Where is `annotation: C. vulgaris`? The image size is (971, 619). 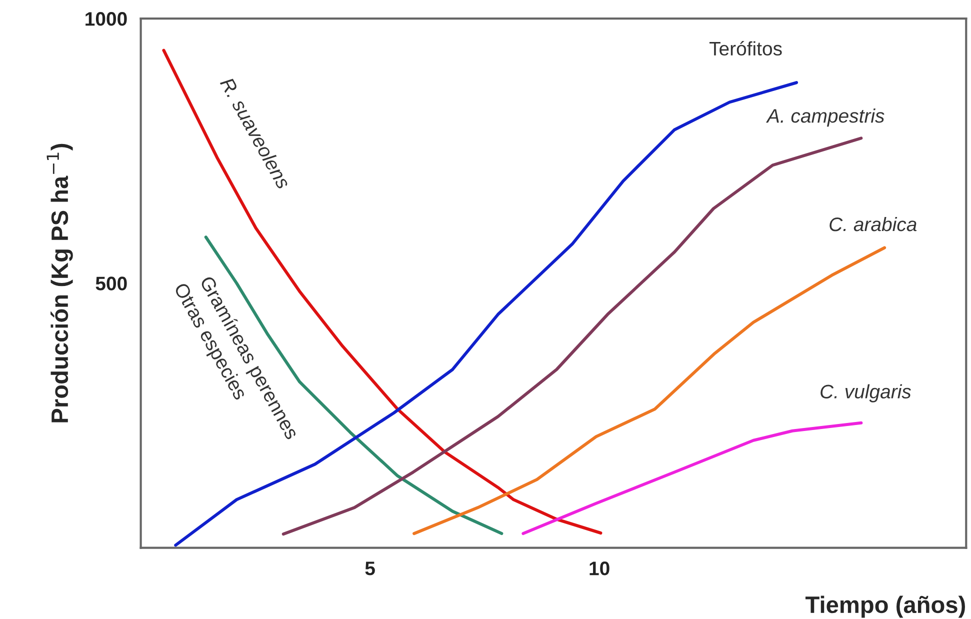
annotation: C. vulgaris is located at coordinates (865, 393).